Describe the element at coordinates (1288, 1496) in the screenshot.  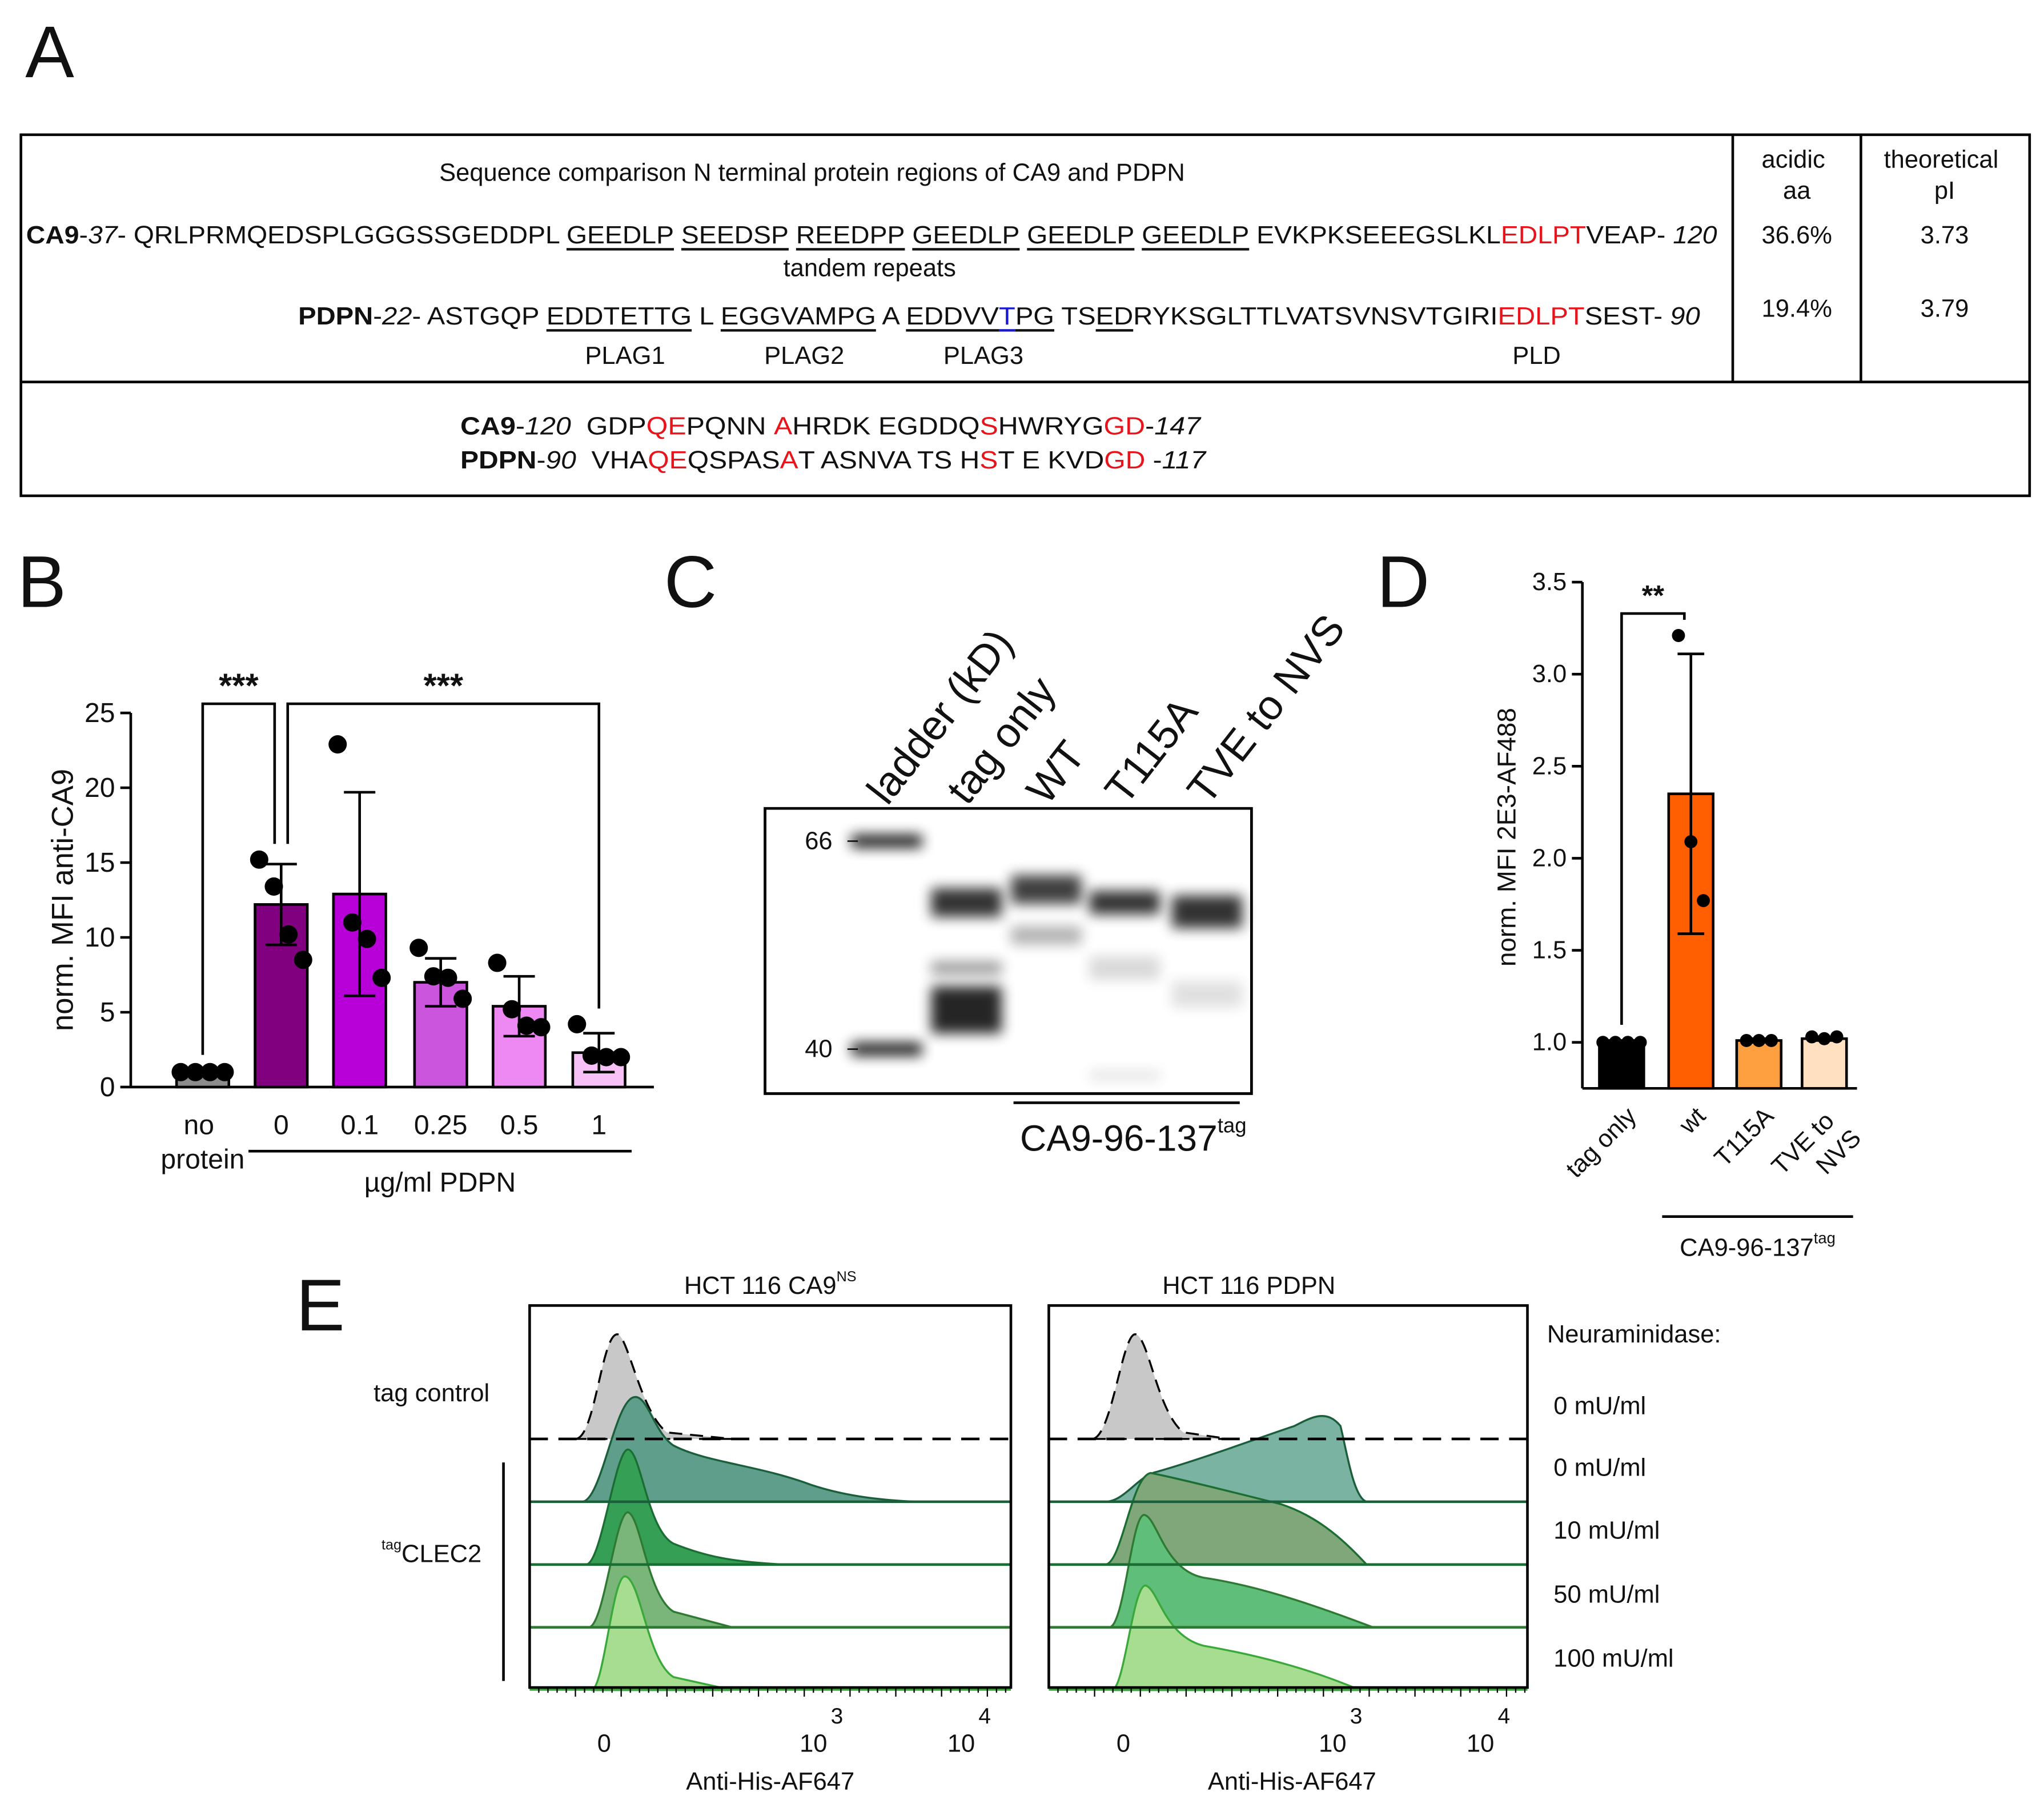
I see `histogram-frame` at that location.